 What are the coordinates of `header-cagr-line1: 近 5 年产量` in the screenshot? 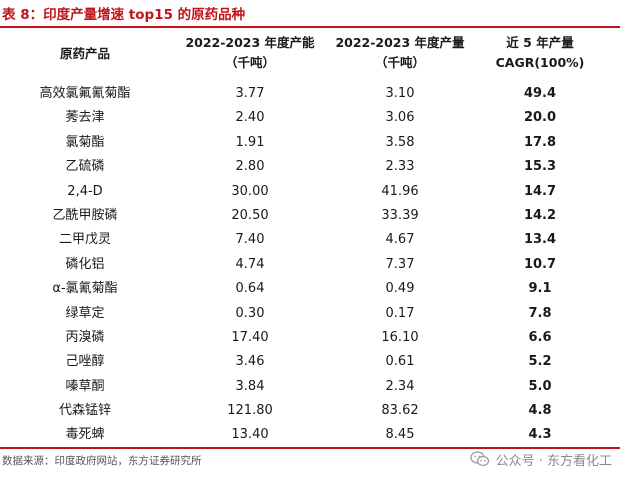 It's located at (540, 42).